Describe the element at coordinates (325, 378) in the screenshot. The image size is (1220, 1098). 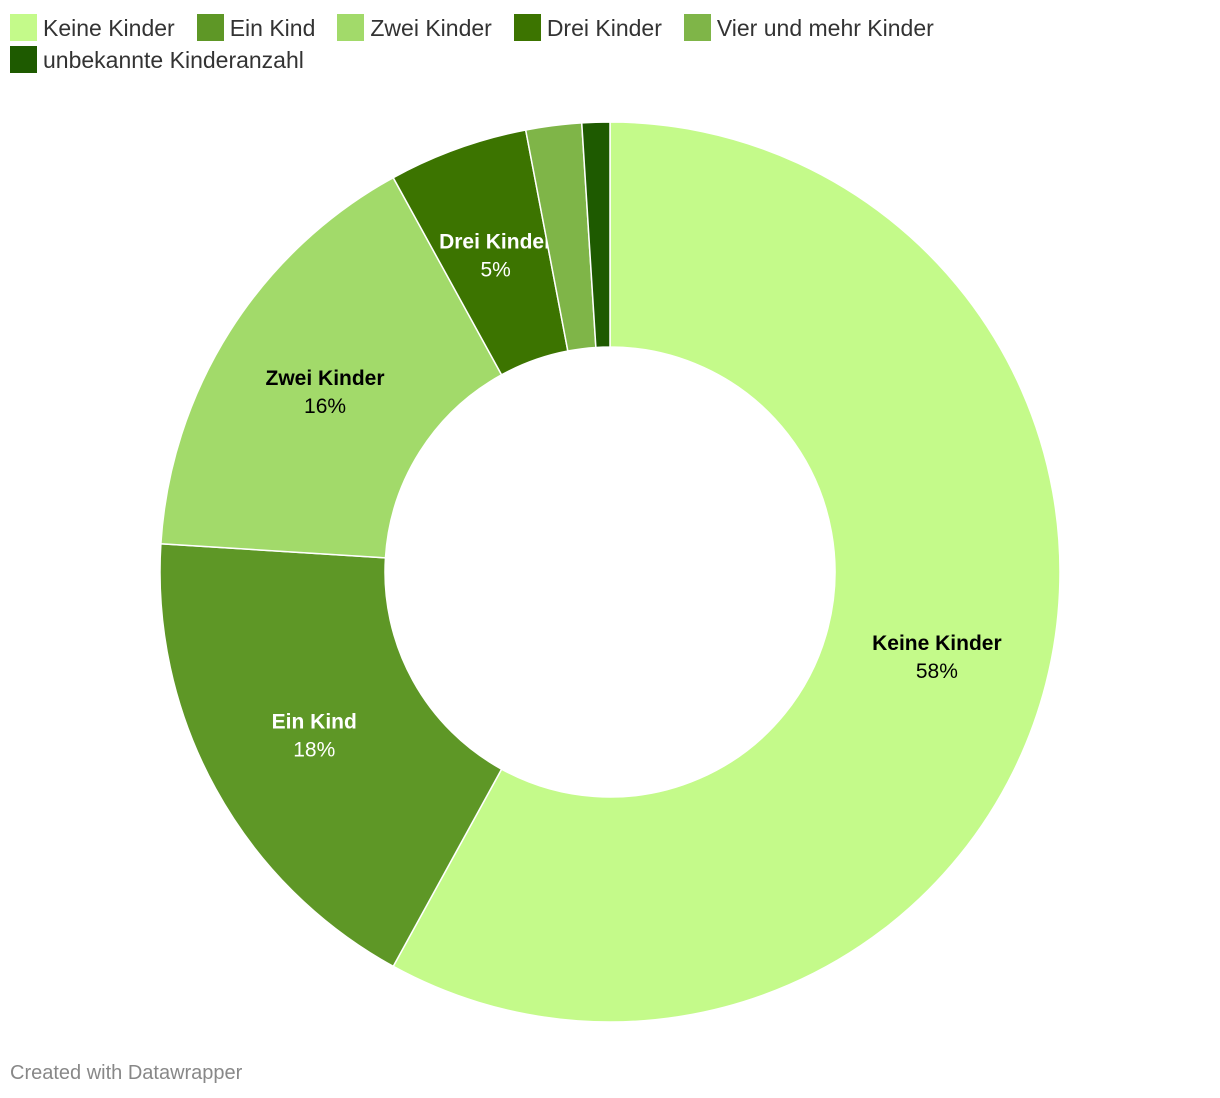
I see `slice-name: Zwei Kinder` at that location.